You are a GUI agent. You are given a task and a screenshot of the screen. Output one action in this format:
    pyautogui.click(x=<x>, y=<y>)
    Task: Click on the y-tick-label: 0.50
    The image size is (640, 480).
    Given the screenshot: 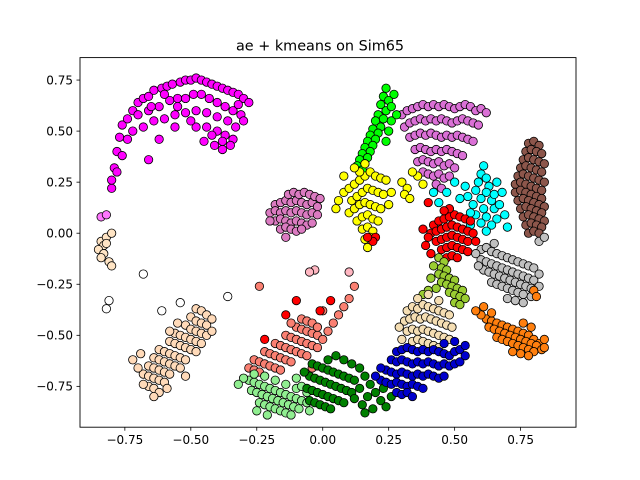 What is the action you would take?
    pyautogui.click(x=59, y=131)
    